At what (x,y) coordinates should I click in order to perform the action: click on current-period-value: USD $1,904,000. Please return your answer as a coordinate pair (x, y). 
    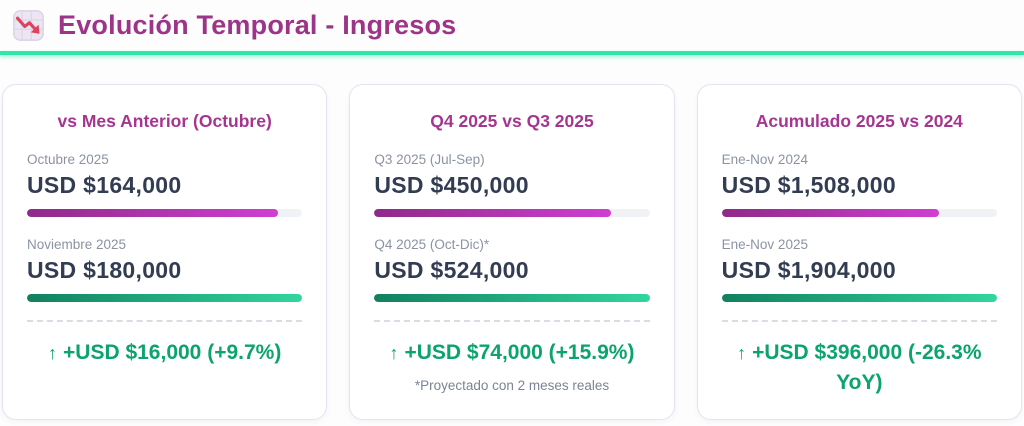
    Looking at the image, I should click on (808, 270).